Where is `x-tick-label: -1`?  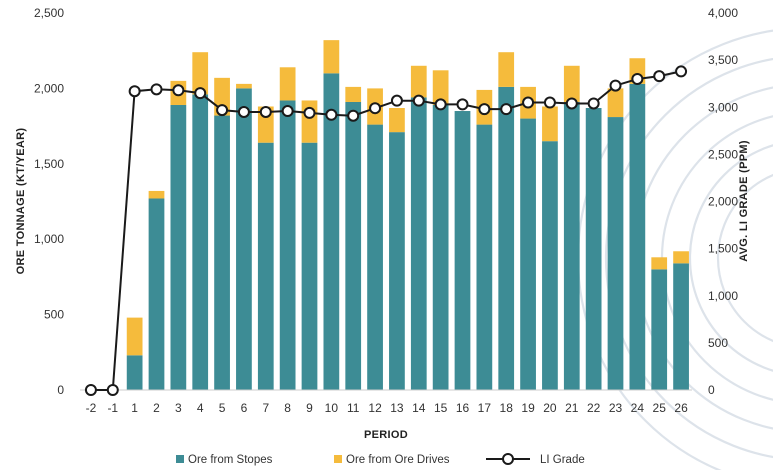 x-tick-label: -1 is located at coordinates (112, 408).